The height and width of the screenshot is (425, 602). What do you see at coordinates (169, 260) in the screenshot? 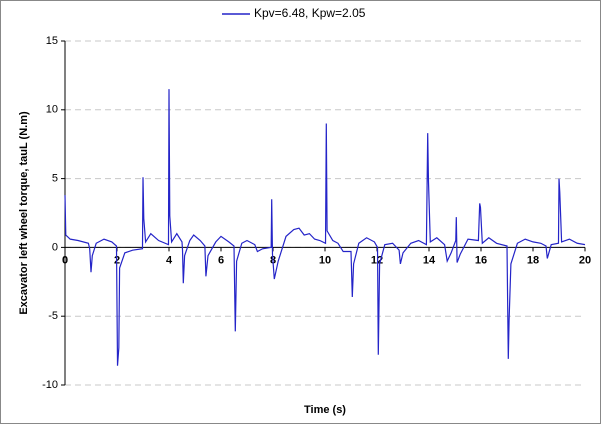
I see `x-tick-label: 4` at bounding box center [169, 260].